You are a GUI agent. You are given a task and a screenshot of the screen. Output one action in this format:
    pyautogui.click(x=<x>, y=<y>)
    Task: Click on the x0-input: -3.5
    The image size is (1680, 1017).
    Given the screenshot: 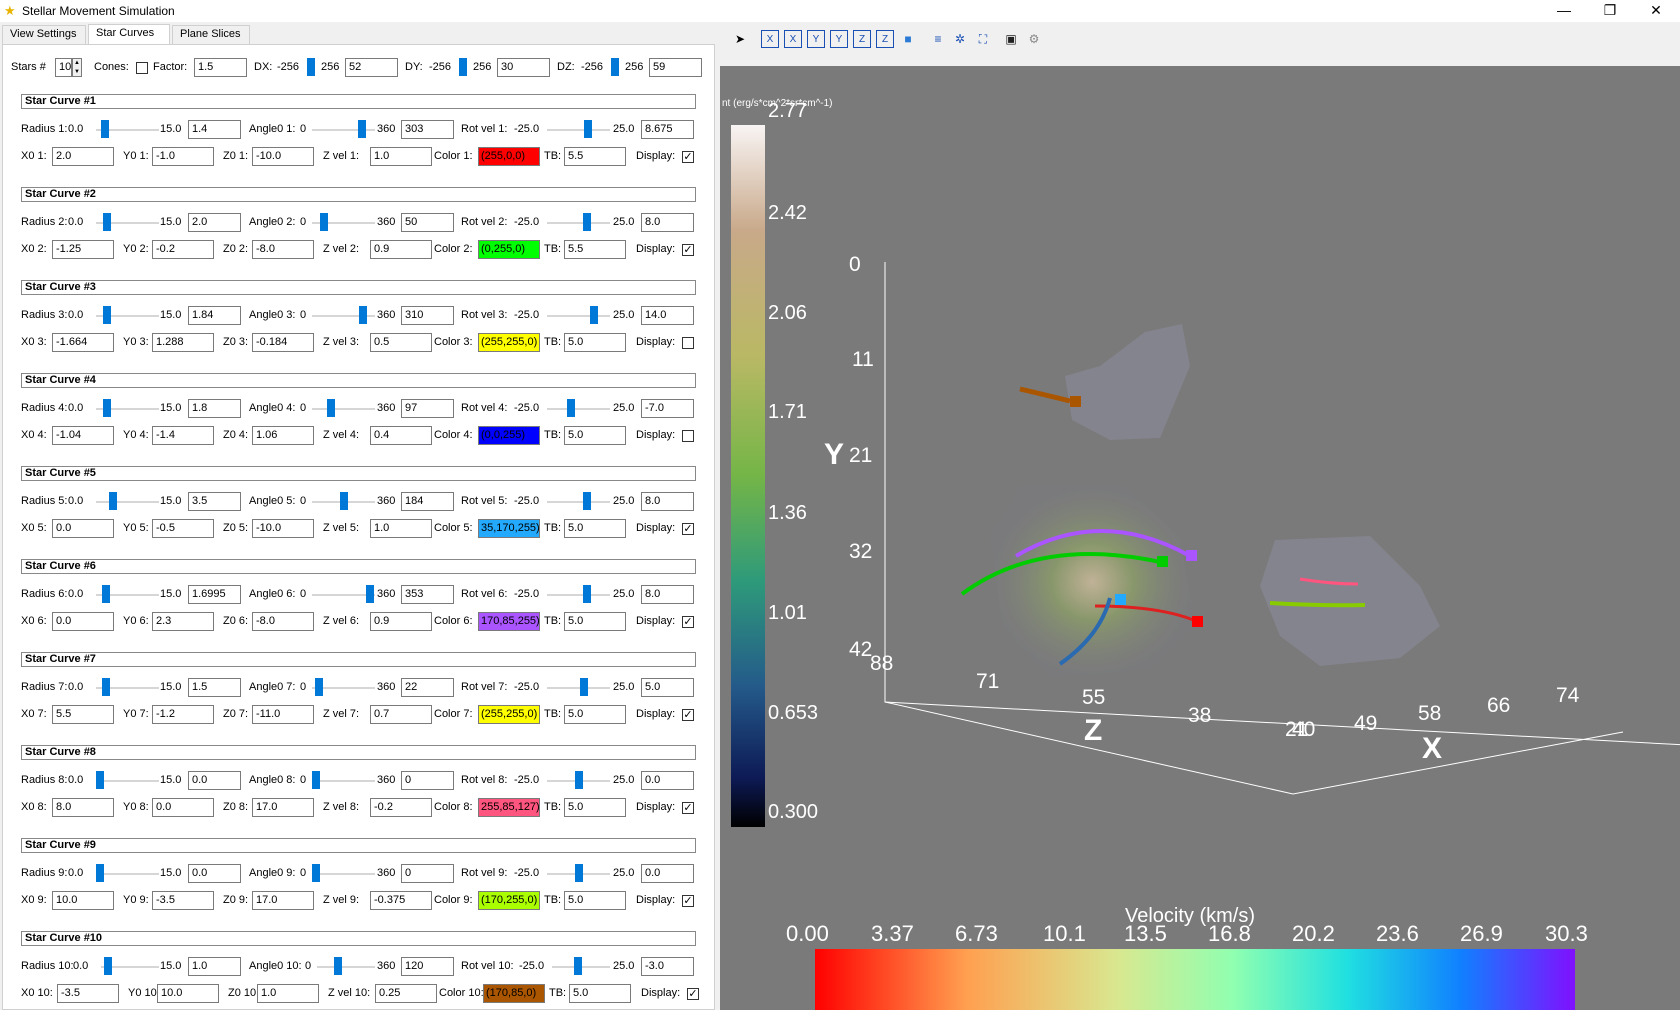 What is the action you would take?
    pyautogui.click(x=88, y=993)
    